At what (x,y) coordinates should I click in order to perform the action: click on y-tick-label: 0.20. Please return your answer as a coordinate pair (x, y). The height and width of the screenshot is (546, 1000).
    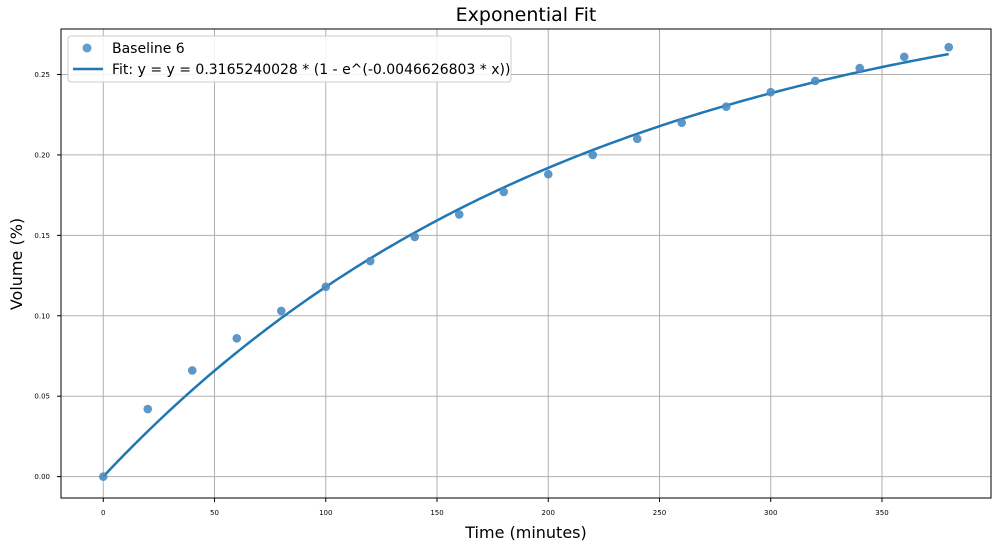
    Looking at the image, I should click on (42, 155).